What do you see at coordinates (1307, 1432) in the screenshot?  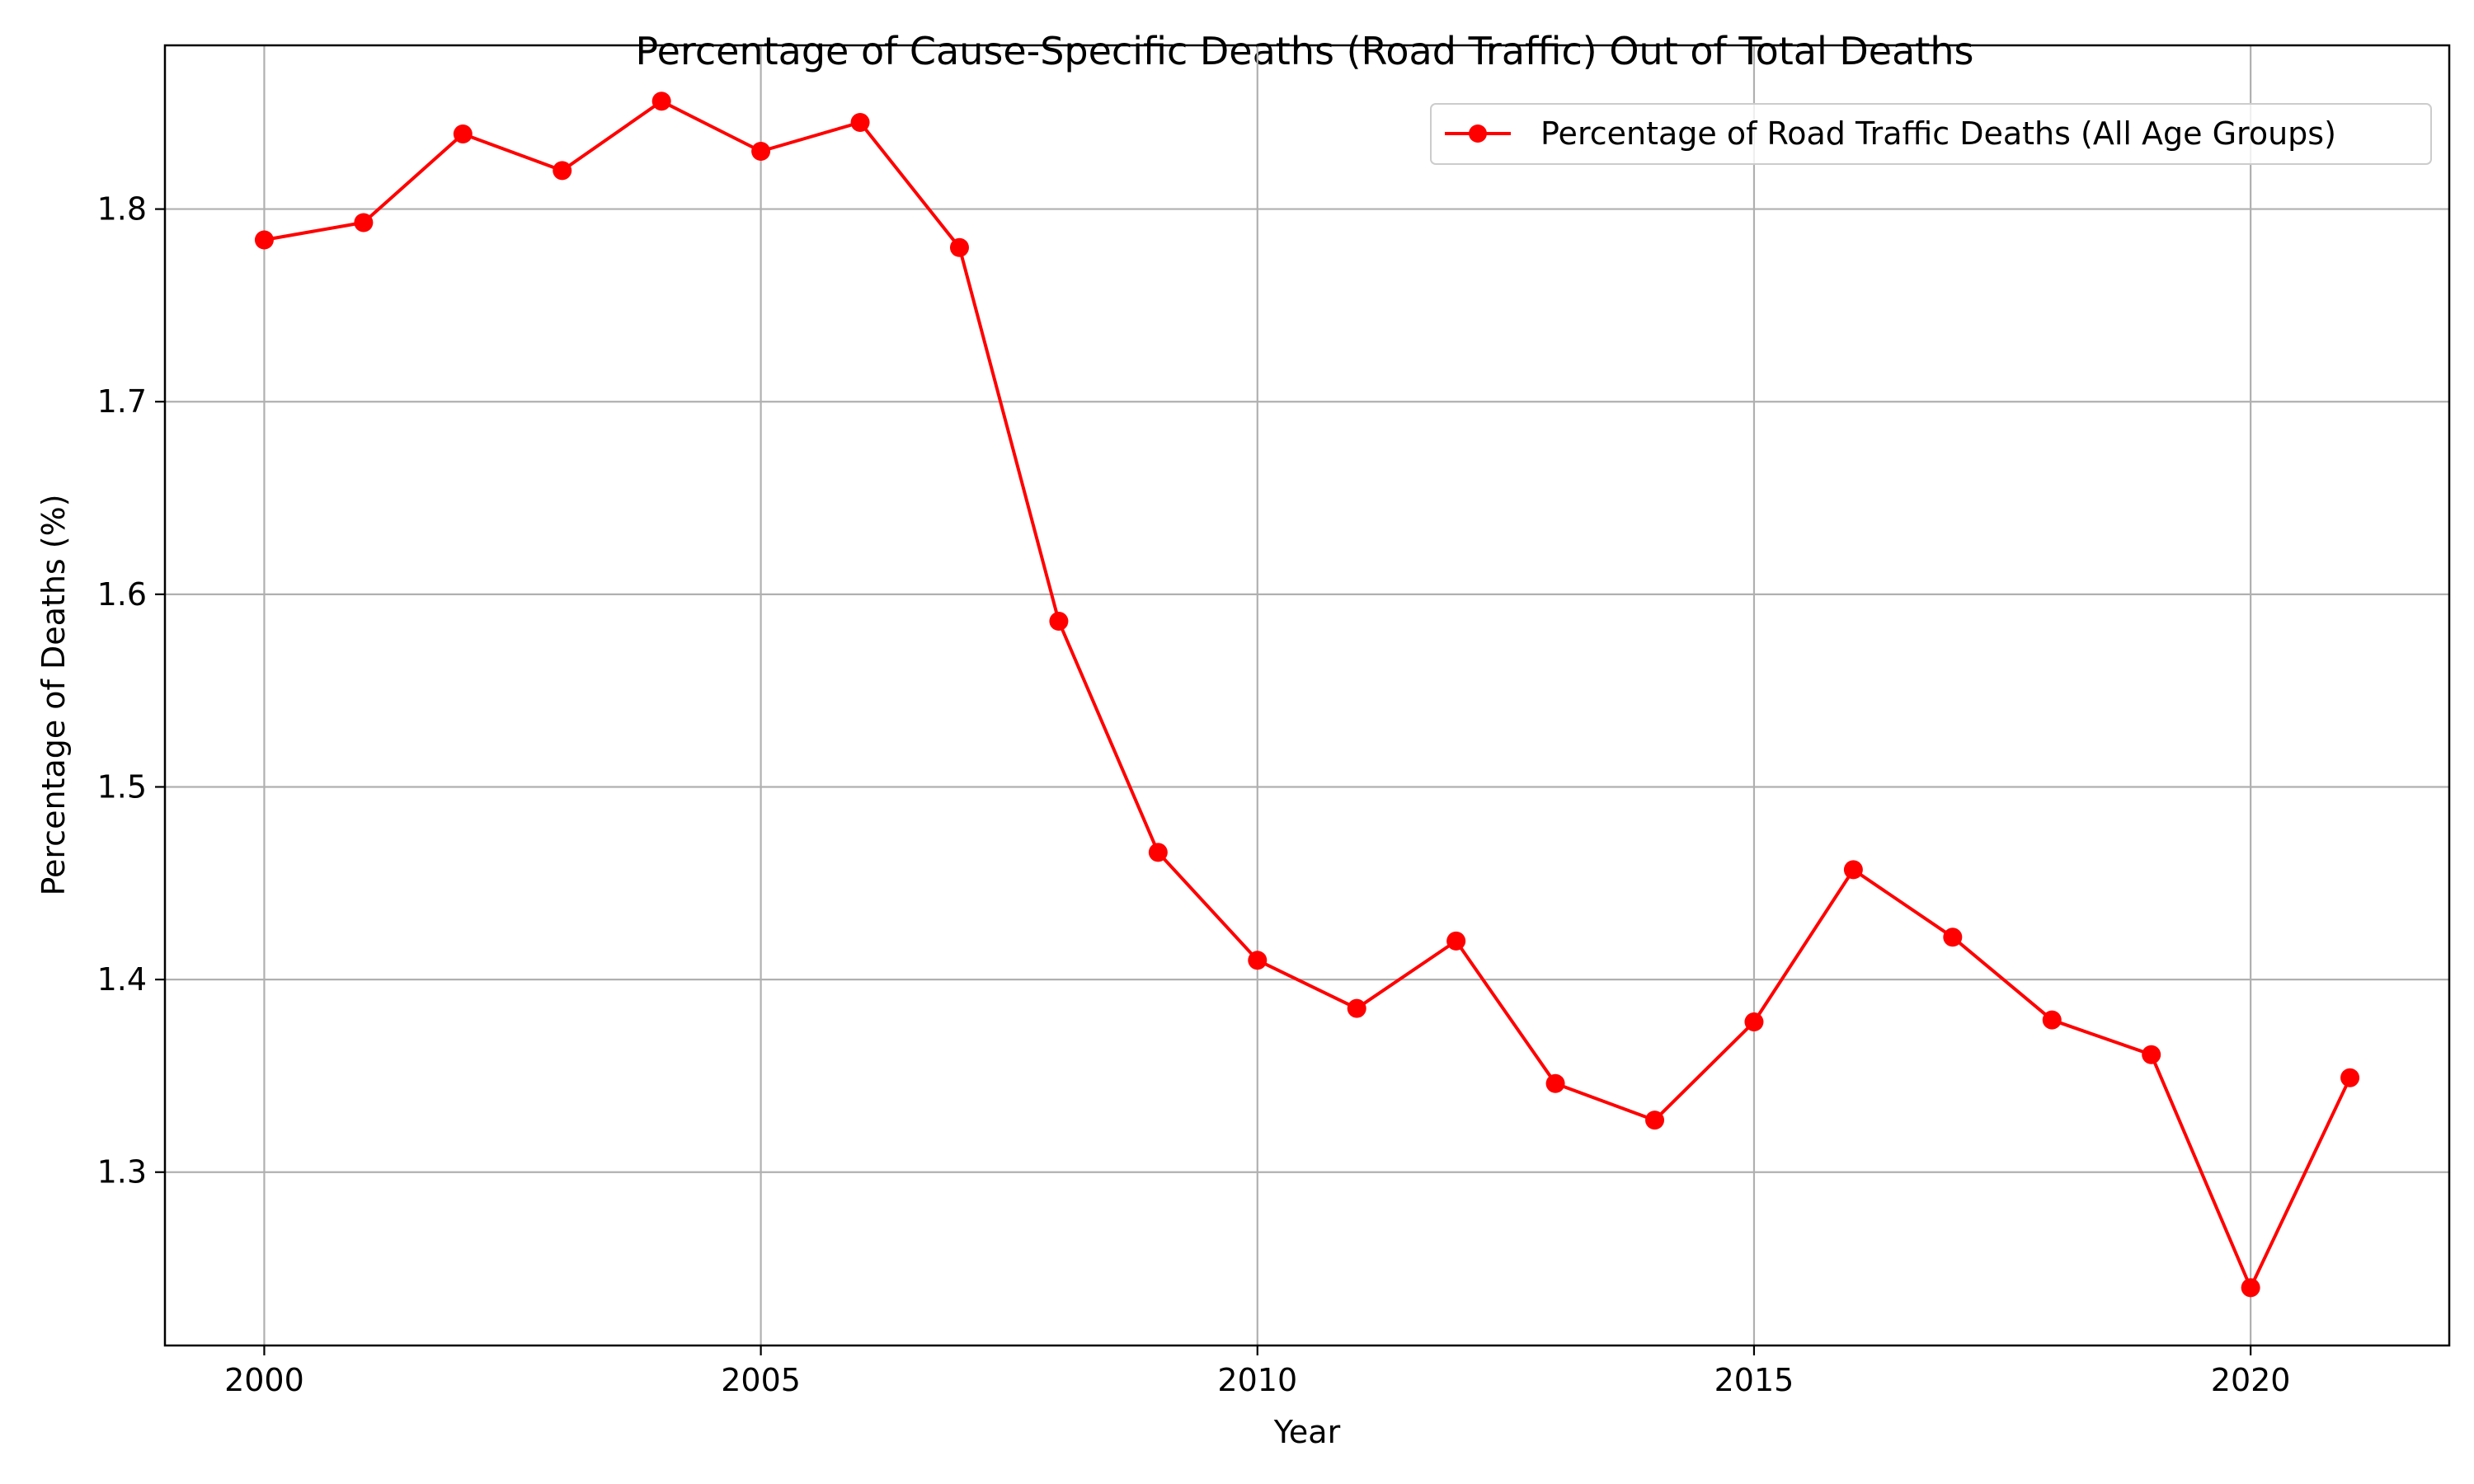 I see `x-axis-title: Year` at bounding box center [1307, 1432].